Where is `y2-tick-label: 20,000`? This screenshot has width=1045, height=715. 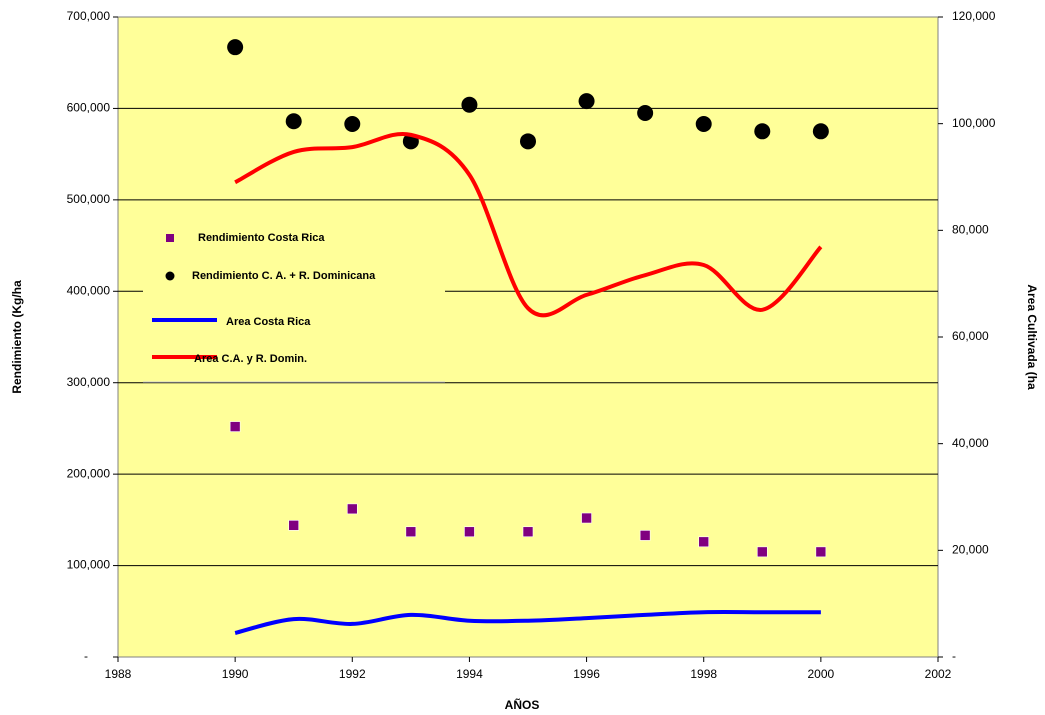 y2-tick-label: 20,000 is located at coordinates (970, 550).